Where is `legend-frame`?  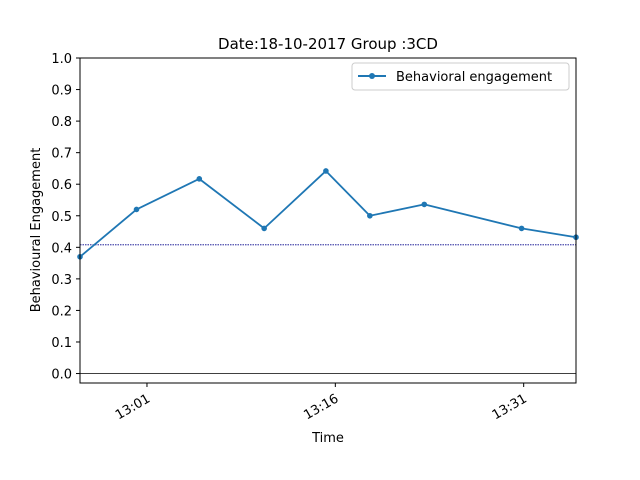
legend-frame is located at coordinates (460, 76).